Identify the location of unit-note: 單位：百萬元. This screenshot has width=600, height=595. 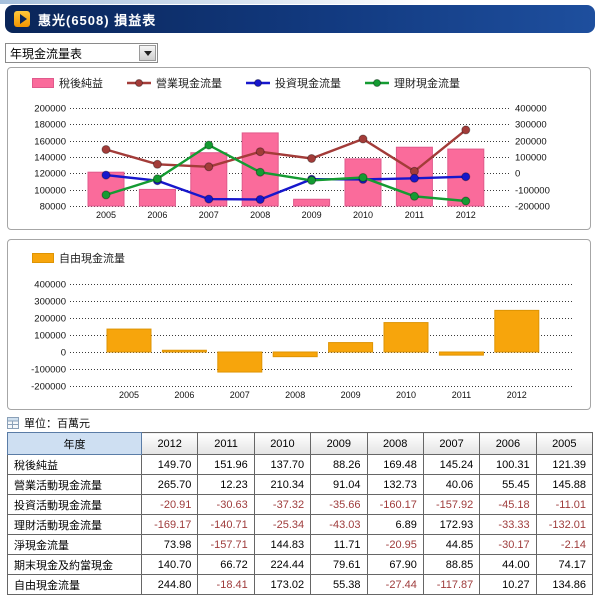
(48, 423).